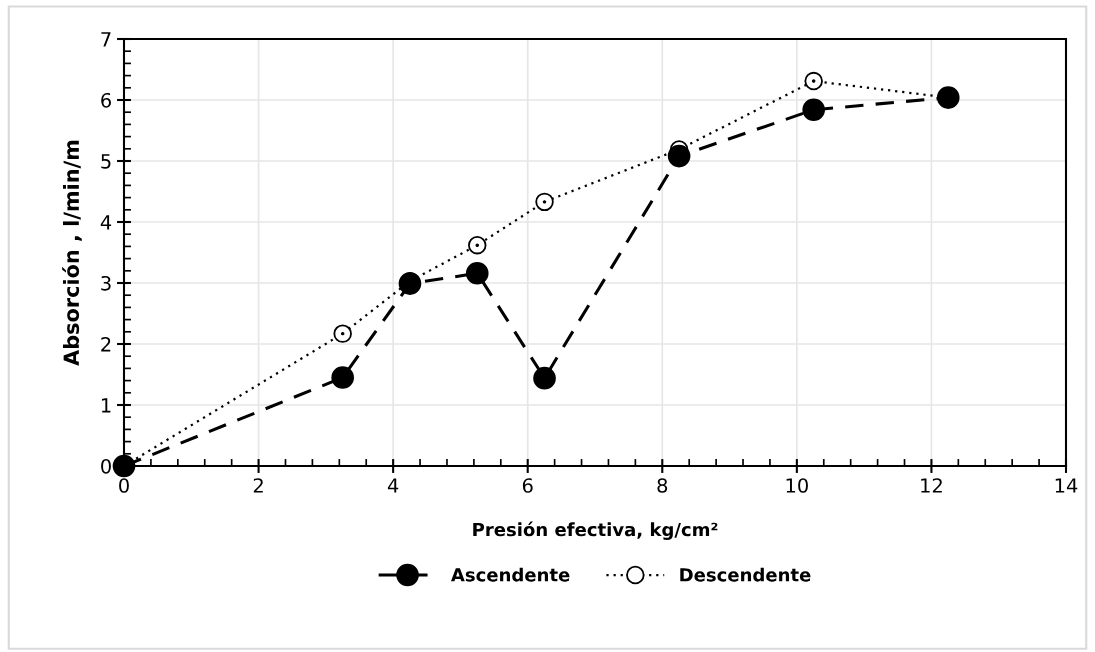  Describe the element at coordinates (72, 253) in the screenshot. I see `y-axis-title: Absorción , l/min/m` at that location.